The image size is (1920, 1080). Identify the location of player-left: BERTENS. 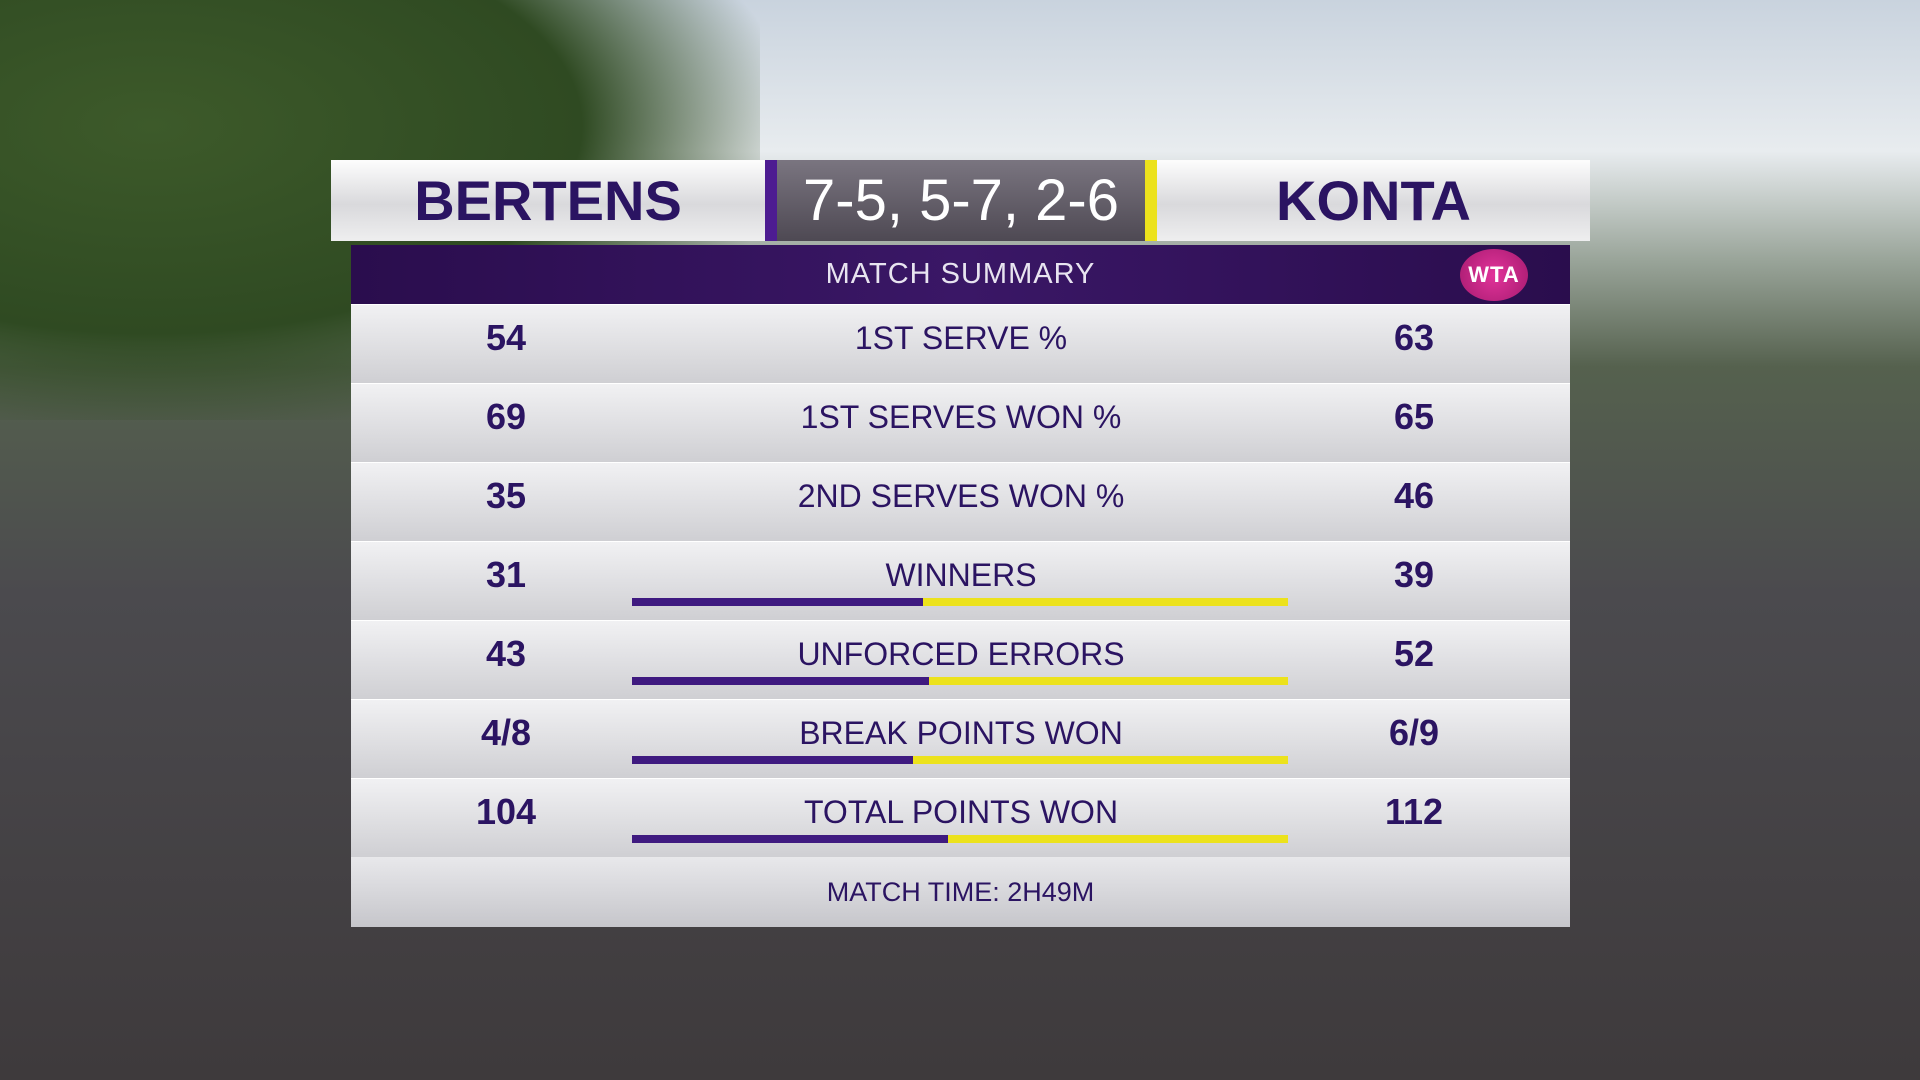
(548, 200).